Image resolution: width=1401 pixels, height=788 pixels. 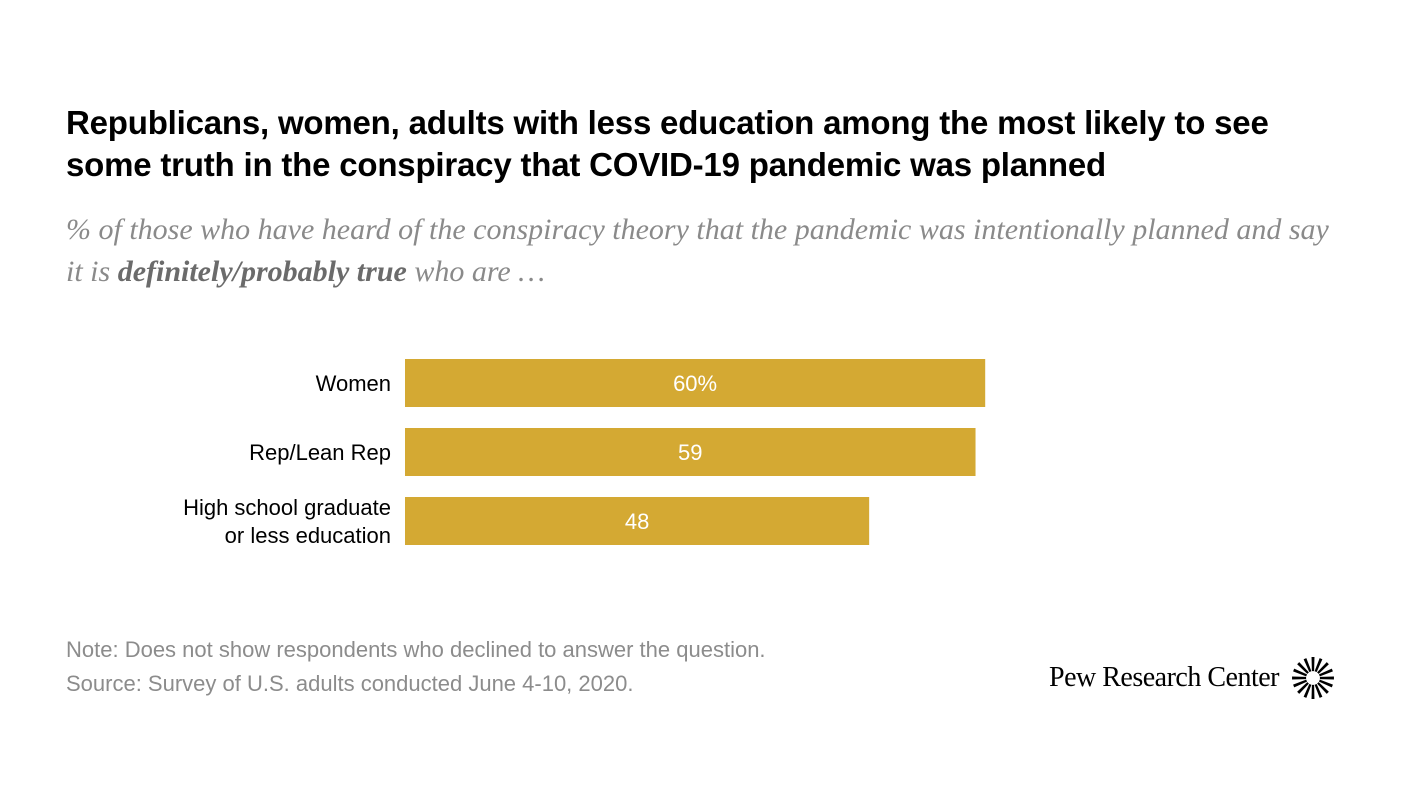 What do you see at coordinates (287, 521) in the screenshot?
I see `category-label: High school graduate or less education` at bounding box center [287, 521].